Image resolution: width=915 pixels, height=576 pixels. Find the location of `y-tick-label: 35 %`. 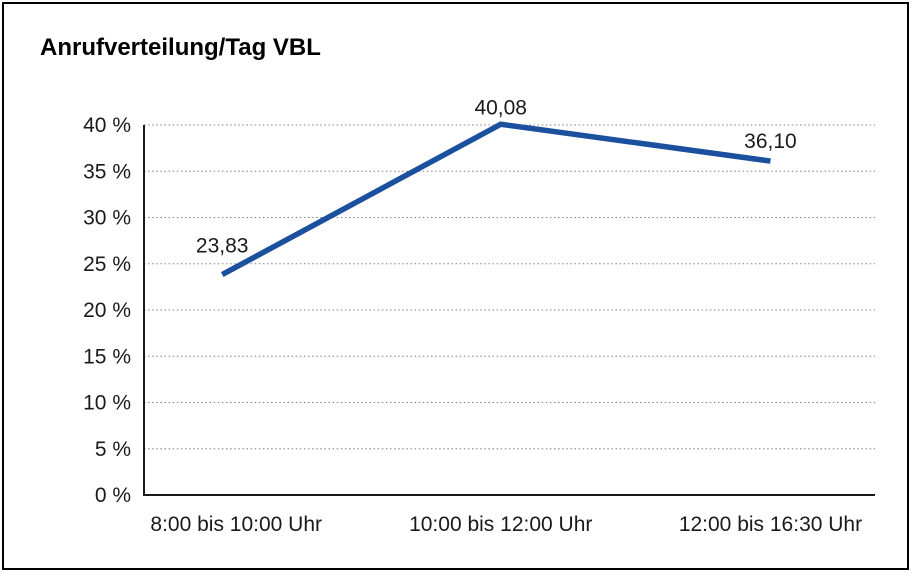

y-tick-label: 35 % is located at coordinates (107, 171).